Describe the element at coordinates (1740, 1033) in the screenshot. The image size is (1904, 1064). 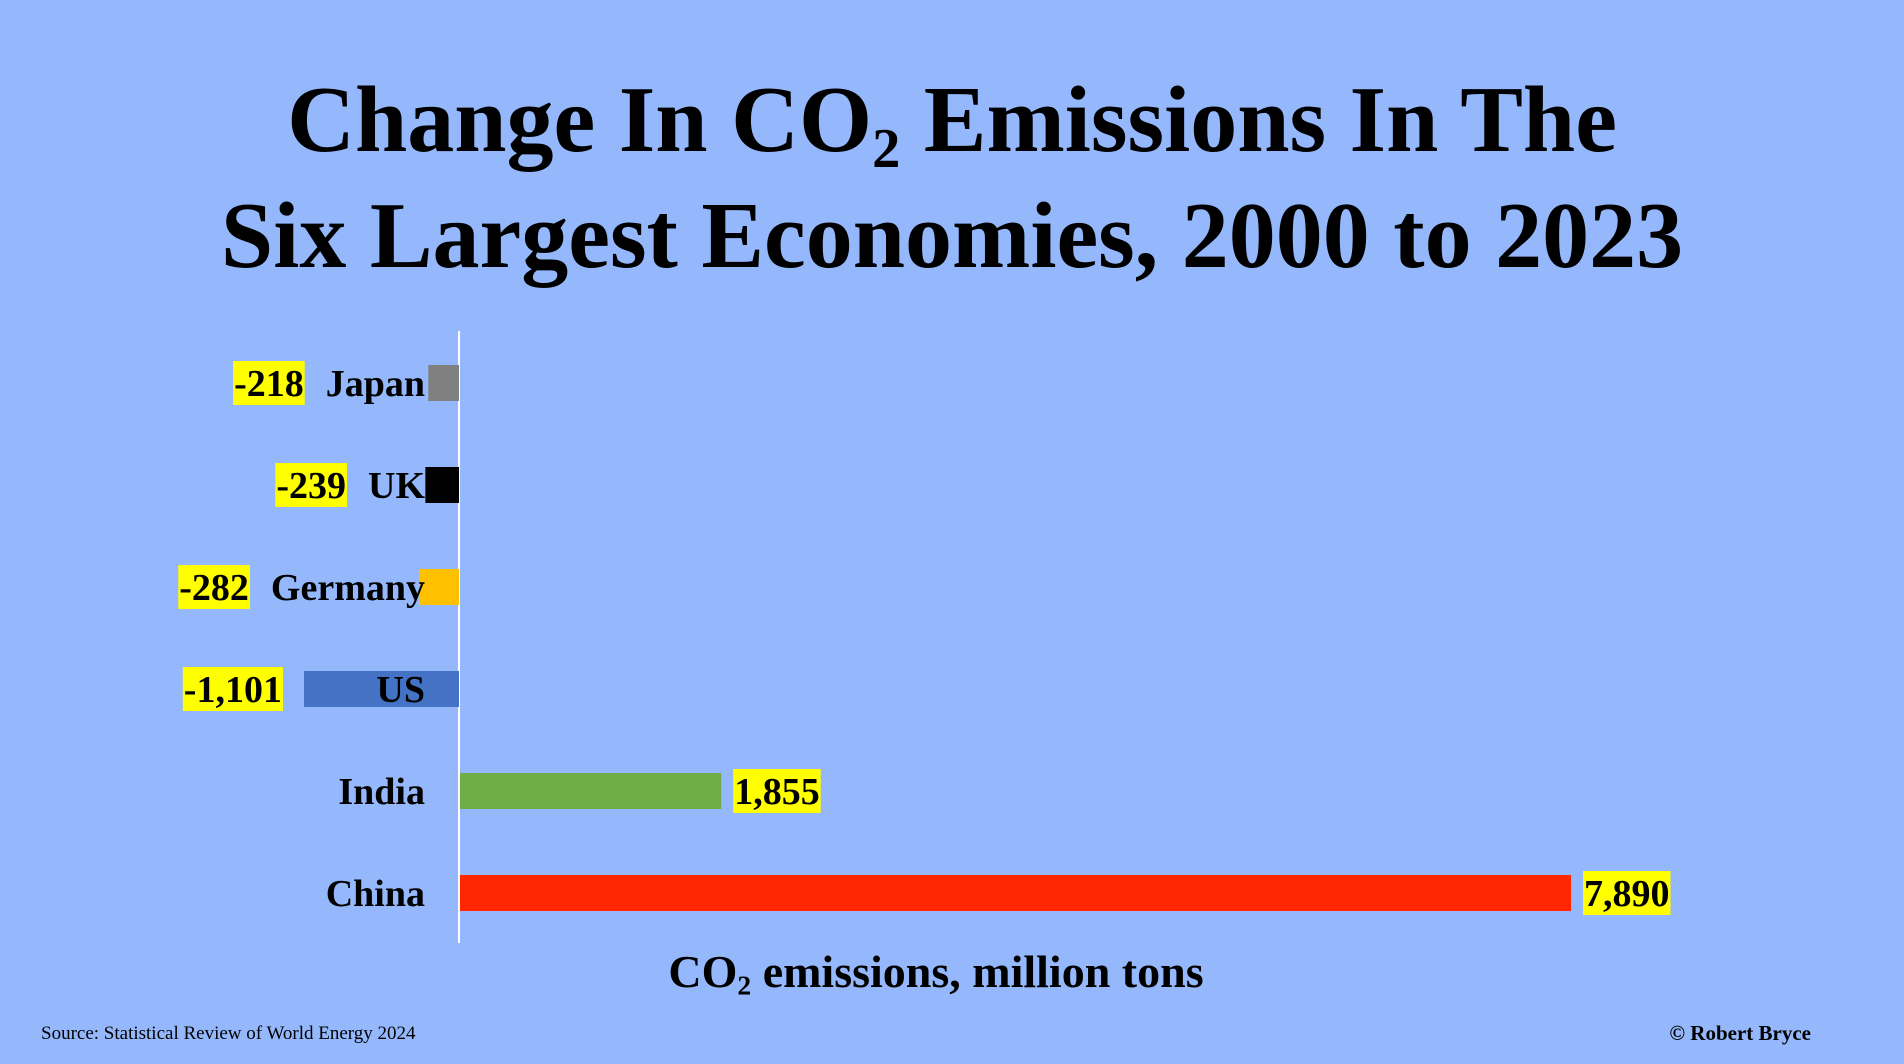
I see `copyright-credit: © Robert Bryce` at that location.